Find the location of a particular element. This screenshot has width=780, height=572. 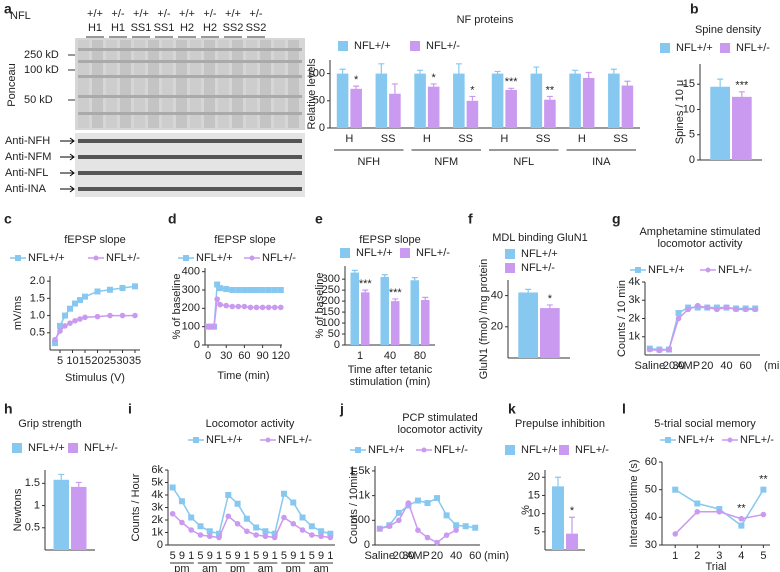

y-tick-label: 0 is located at coordinates (337, 345).